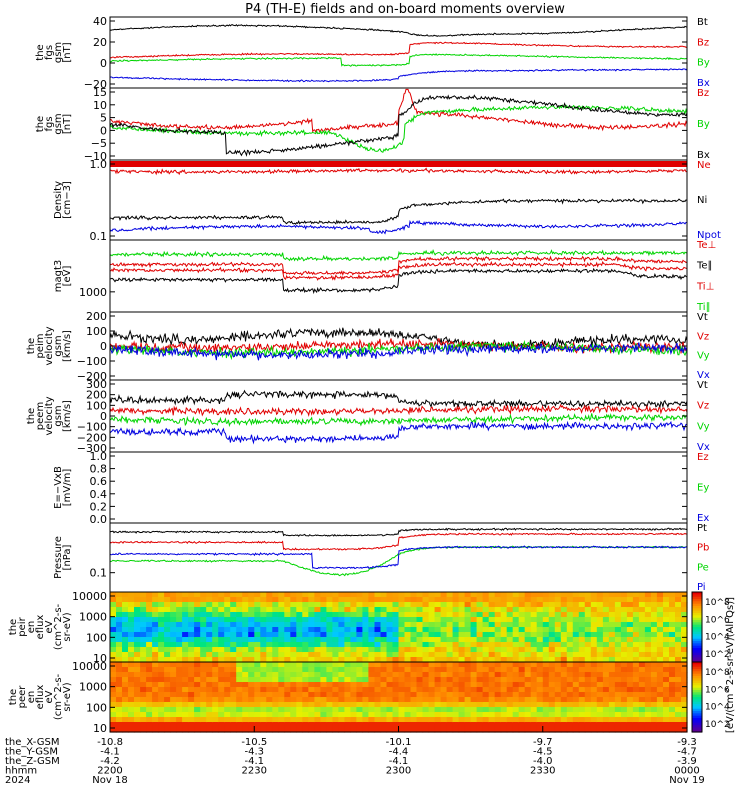 Image resolution: width=750 pixels, height=800 pixels. Describe the element at coordinates (730, 665) in the screenshot. I see `colorbar-label: [eV/(cm^2-s-sr-eV)(All Qs)]` at that location.